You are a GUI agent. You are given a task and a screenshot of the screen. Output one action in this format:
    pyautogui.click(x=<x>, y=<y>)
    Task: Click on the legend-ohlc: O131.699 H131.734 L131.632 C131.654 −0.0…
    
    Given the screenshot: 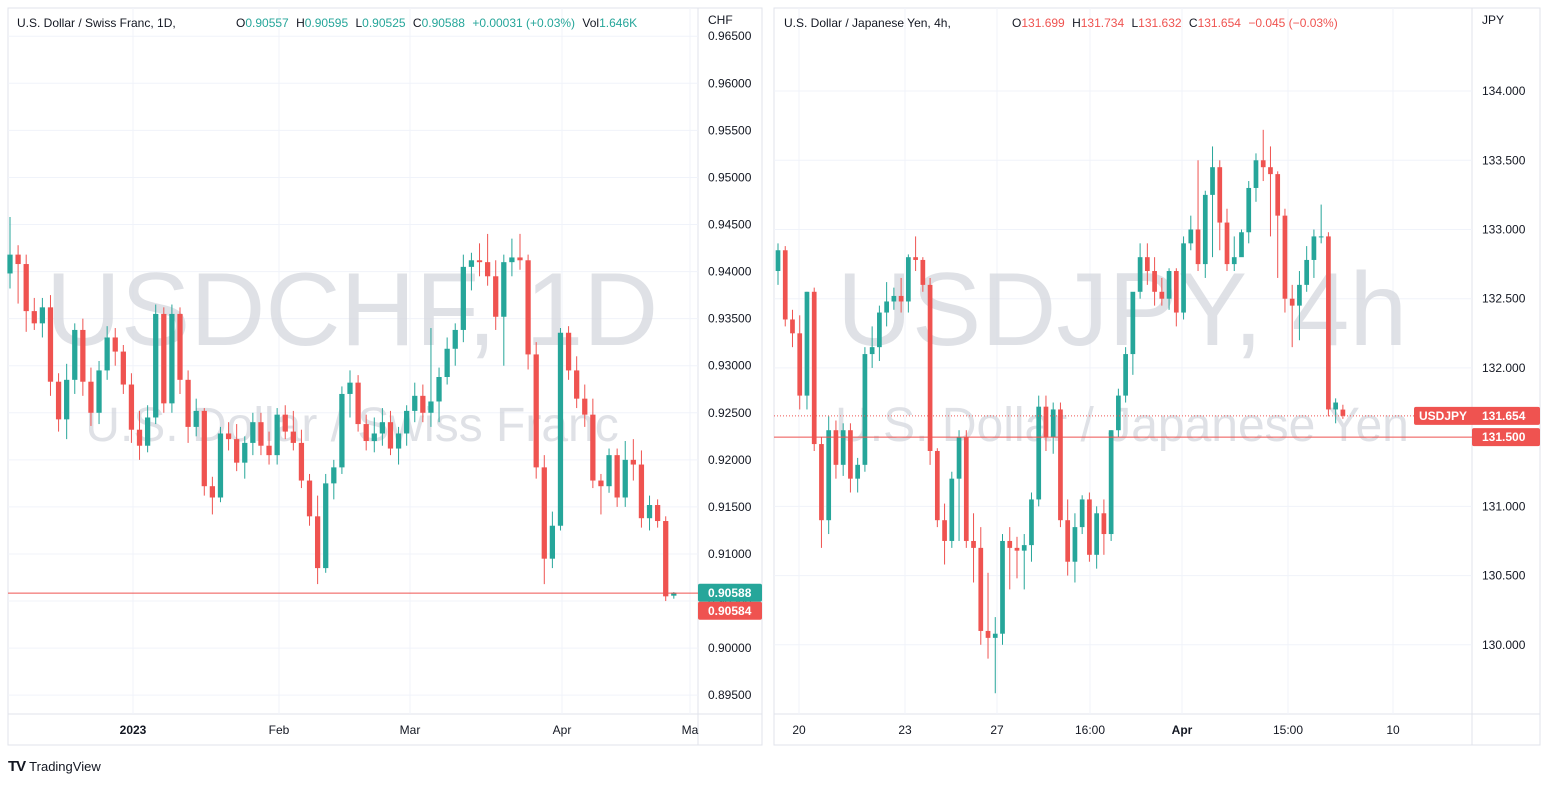 What is the action you would take?
    pyautogui.click(x=1175, y=23)
    